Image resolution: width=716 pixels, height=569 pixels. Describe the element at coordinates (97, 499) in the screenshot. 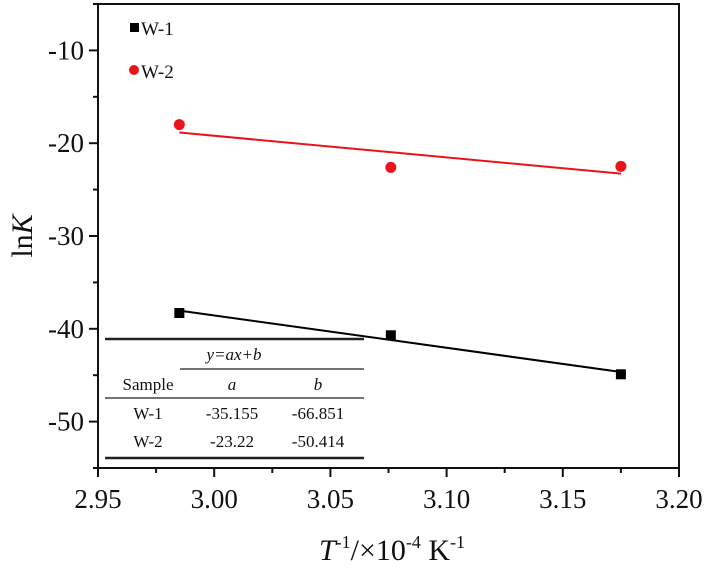

I see `x-tick-label: 2.95` at that location.